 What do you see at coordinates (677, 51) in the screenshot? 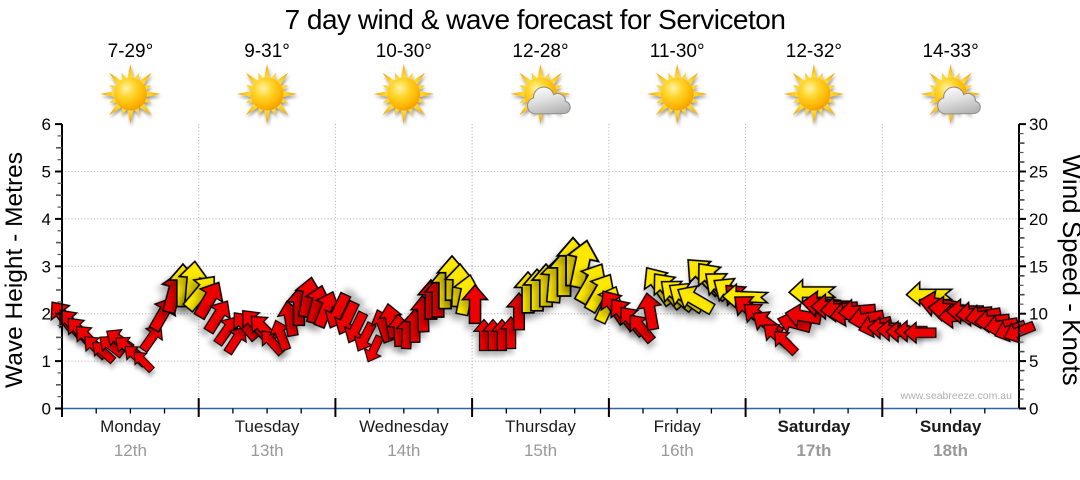
I see `svg-text: 11-30°` at bounding box center [677, 51].